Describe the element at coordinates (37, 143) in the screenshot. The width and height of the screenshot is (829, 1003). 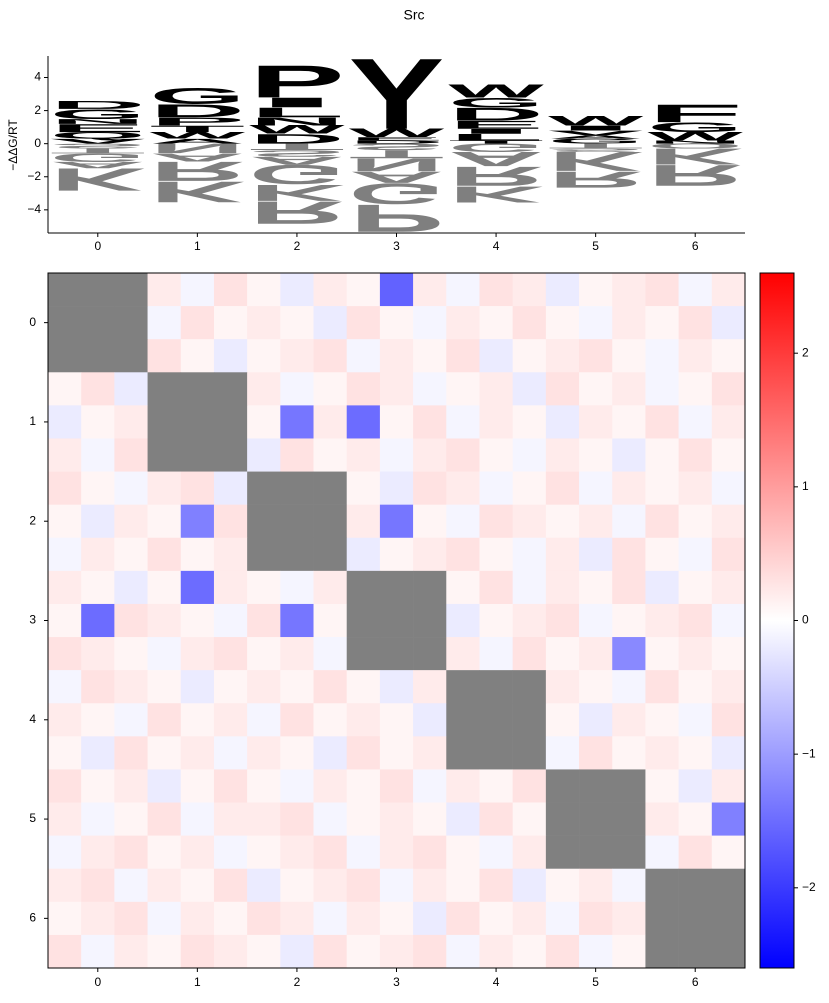
I see `y-tick-label: 0` at that location.